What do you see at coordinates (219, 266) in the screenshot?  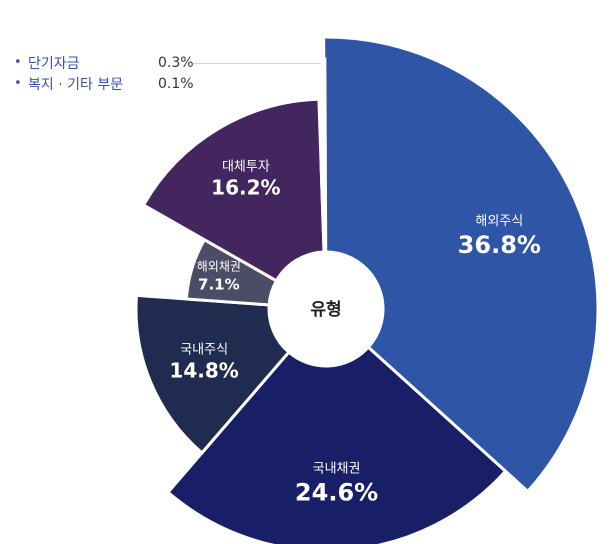 I see `slice-label-overseas-bonds: 해외채권` at bounding box center [219, 266].